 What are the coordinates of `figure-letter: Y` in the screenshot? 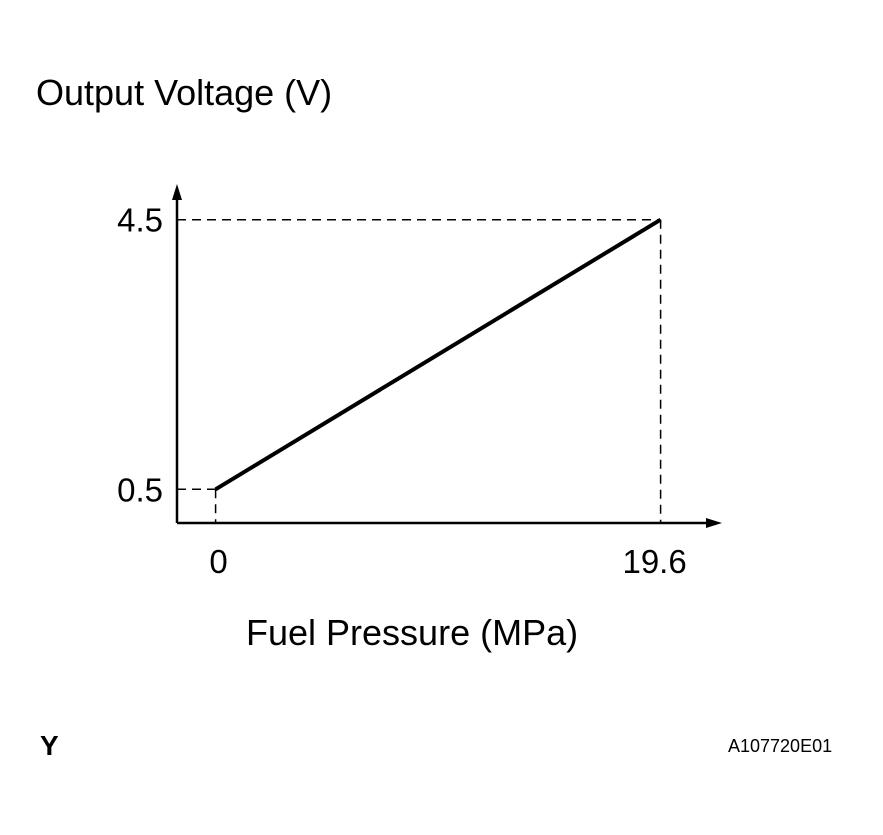 It's located at (49, 745).